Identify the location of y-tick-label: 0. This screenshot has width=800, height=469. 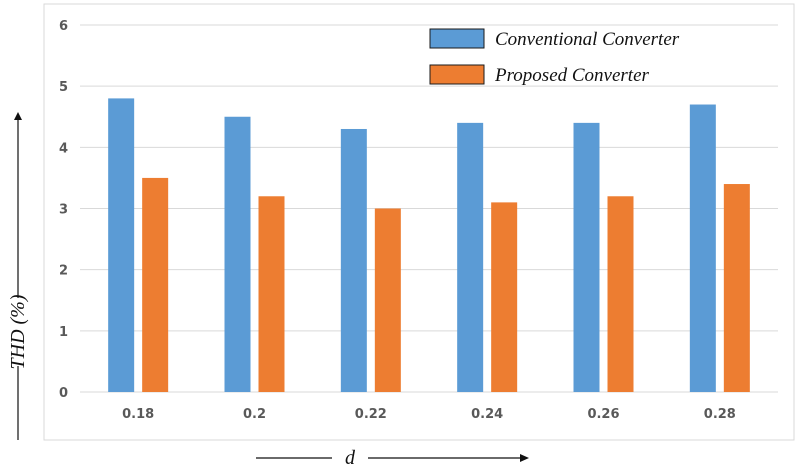
(63, 393).